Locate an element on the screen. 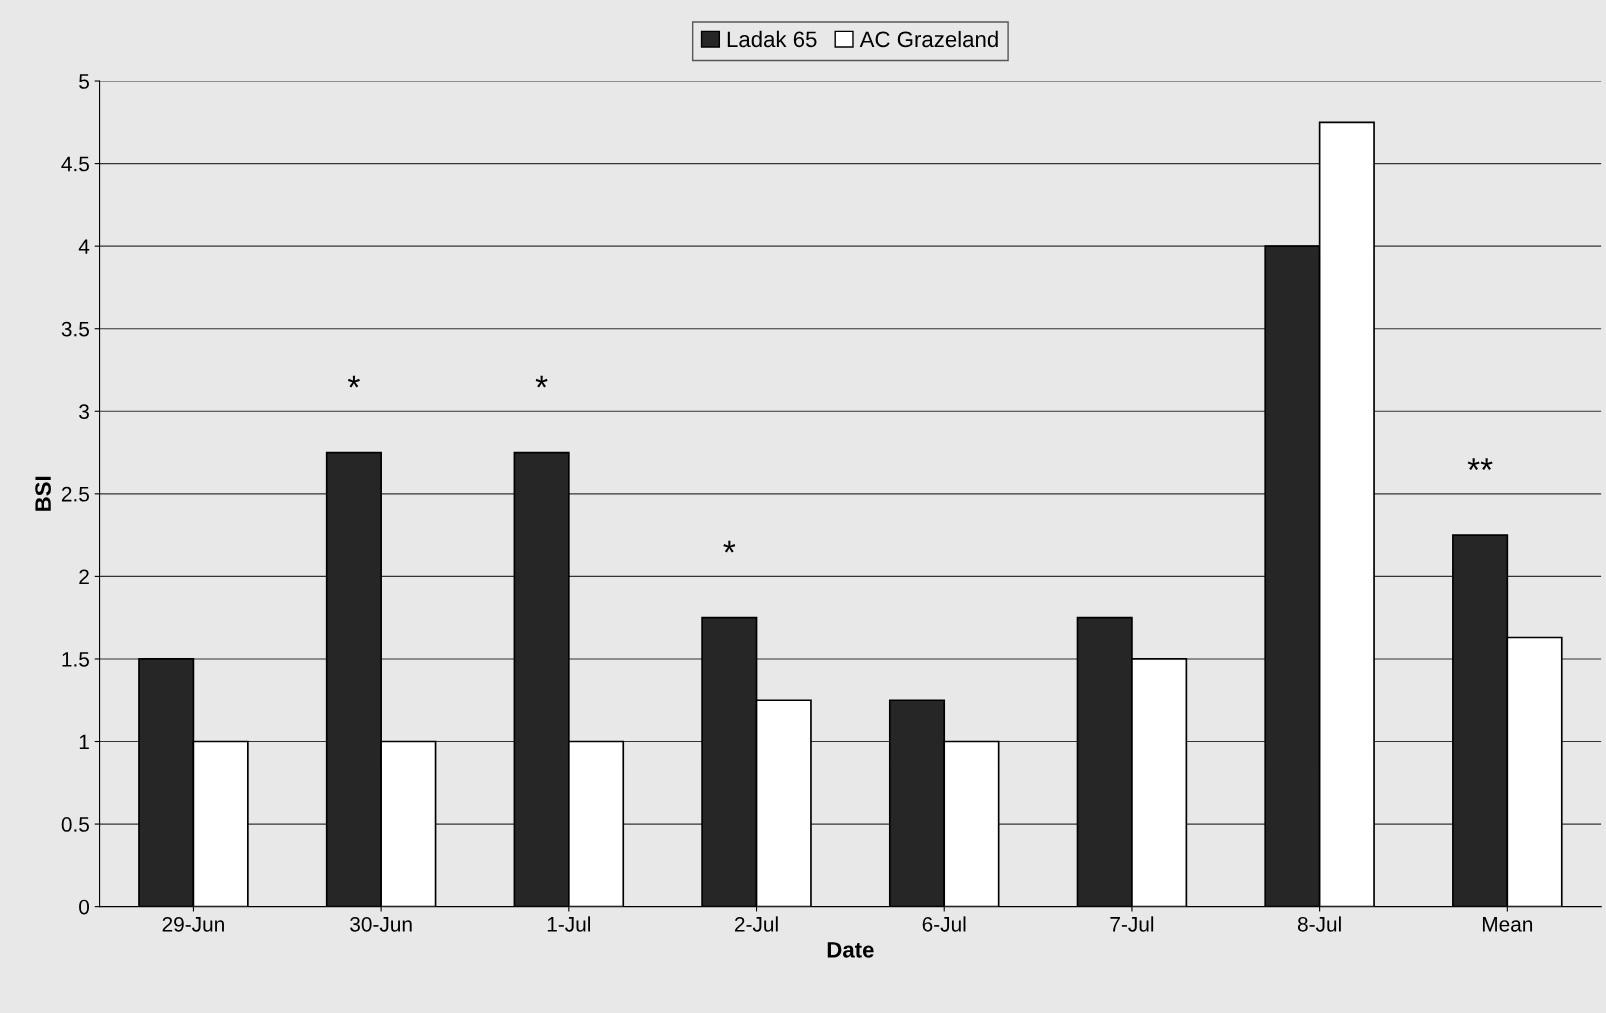  y-tick-label: 5 is located at coordinates (84, 81).